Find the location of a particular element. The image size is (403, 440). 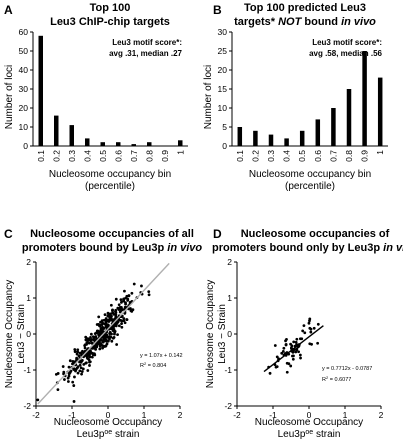

panel-c-title: Nucleosome occupancies of all is located at coordinates (112, 234).